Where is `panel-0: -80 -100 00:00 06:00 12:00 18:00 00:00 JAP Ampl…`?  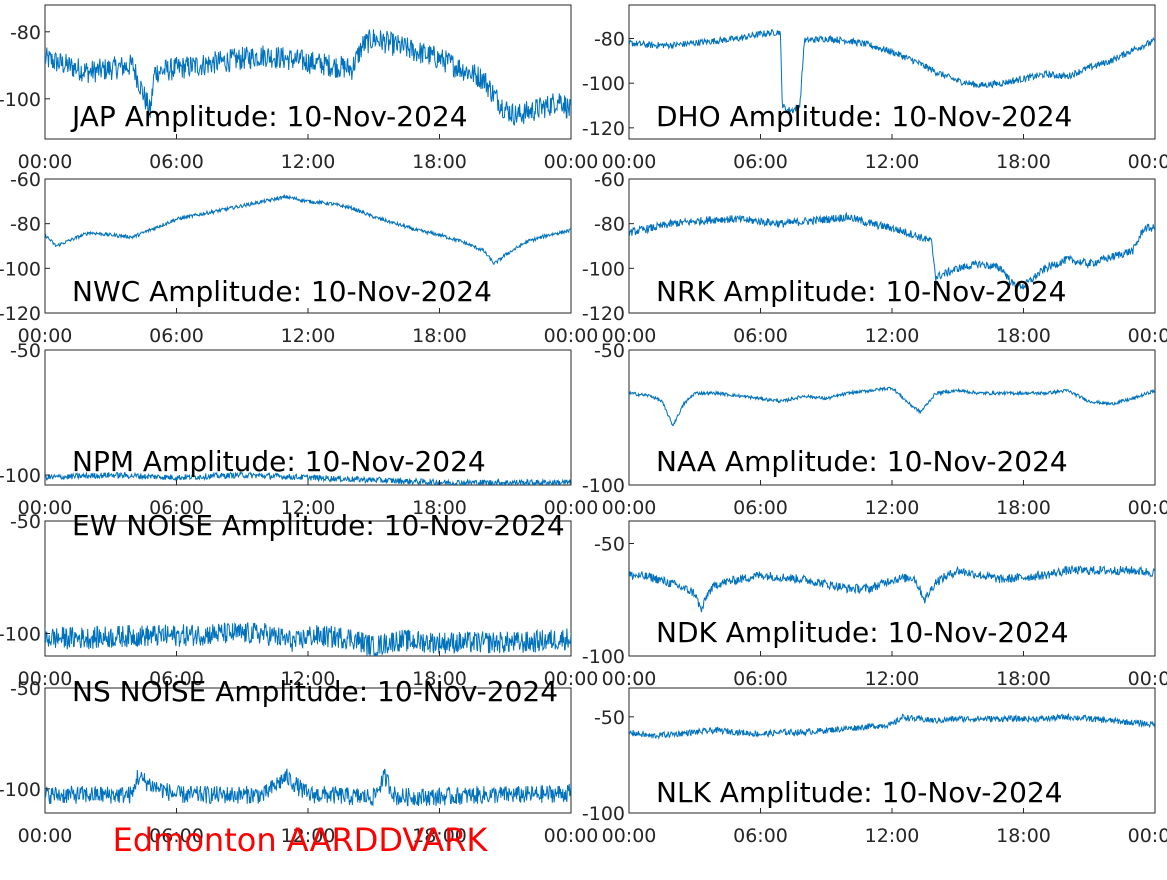 panel-0: -80 -100 00:00 06:00 12:00 18:00 00:00 JAP Ampl… is located at coordinates (299, 88).